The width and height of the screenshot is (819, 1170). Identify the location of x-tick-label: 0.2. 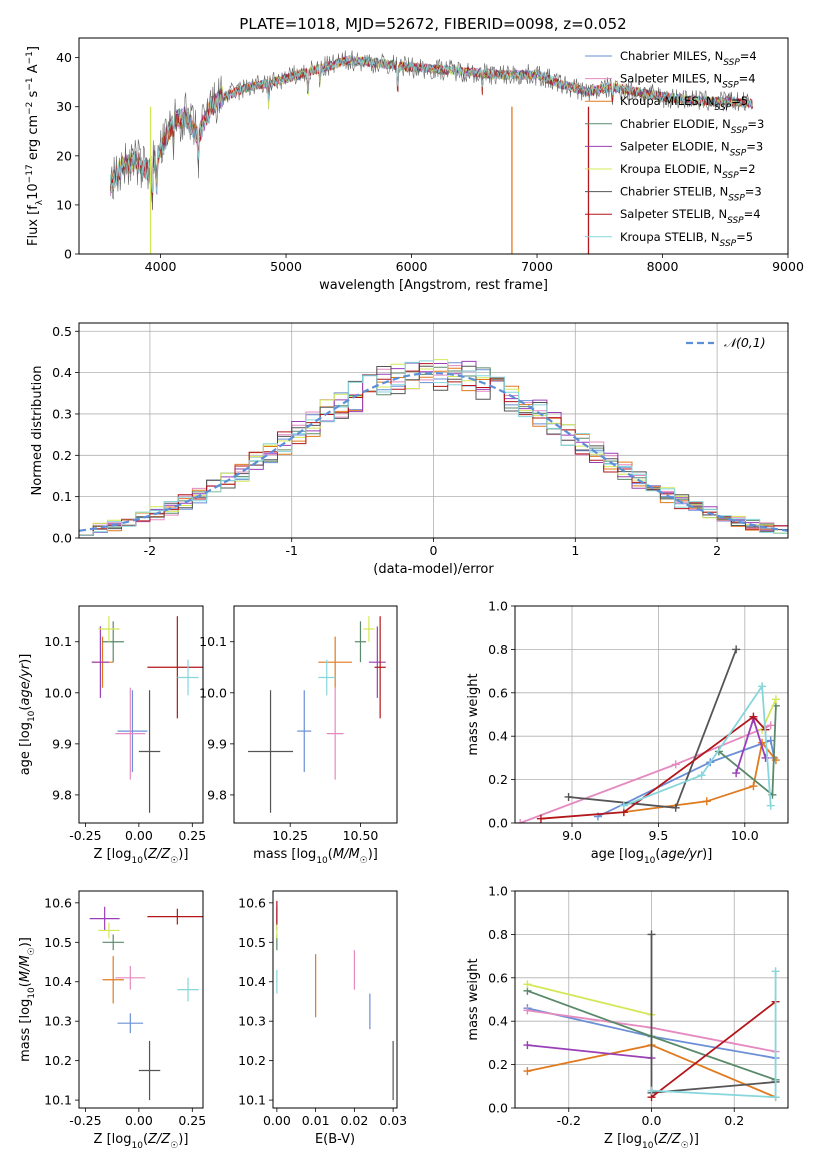
(734, 1120).